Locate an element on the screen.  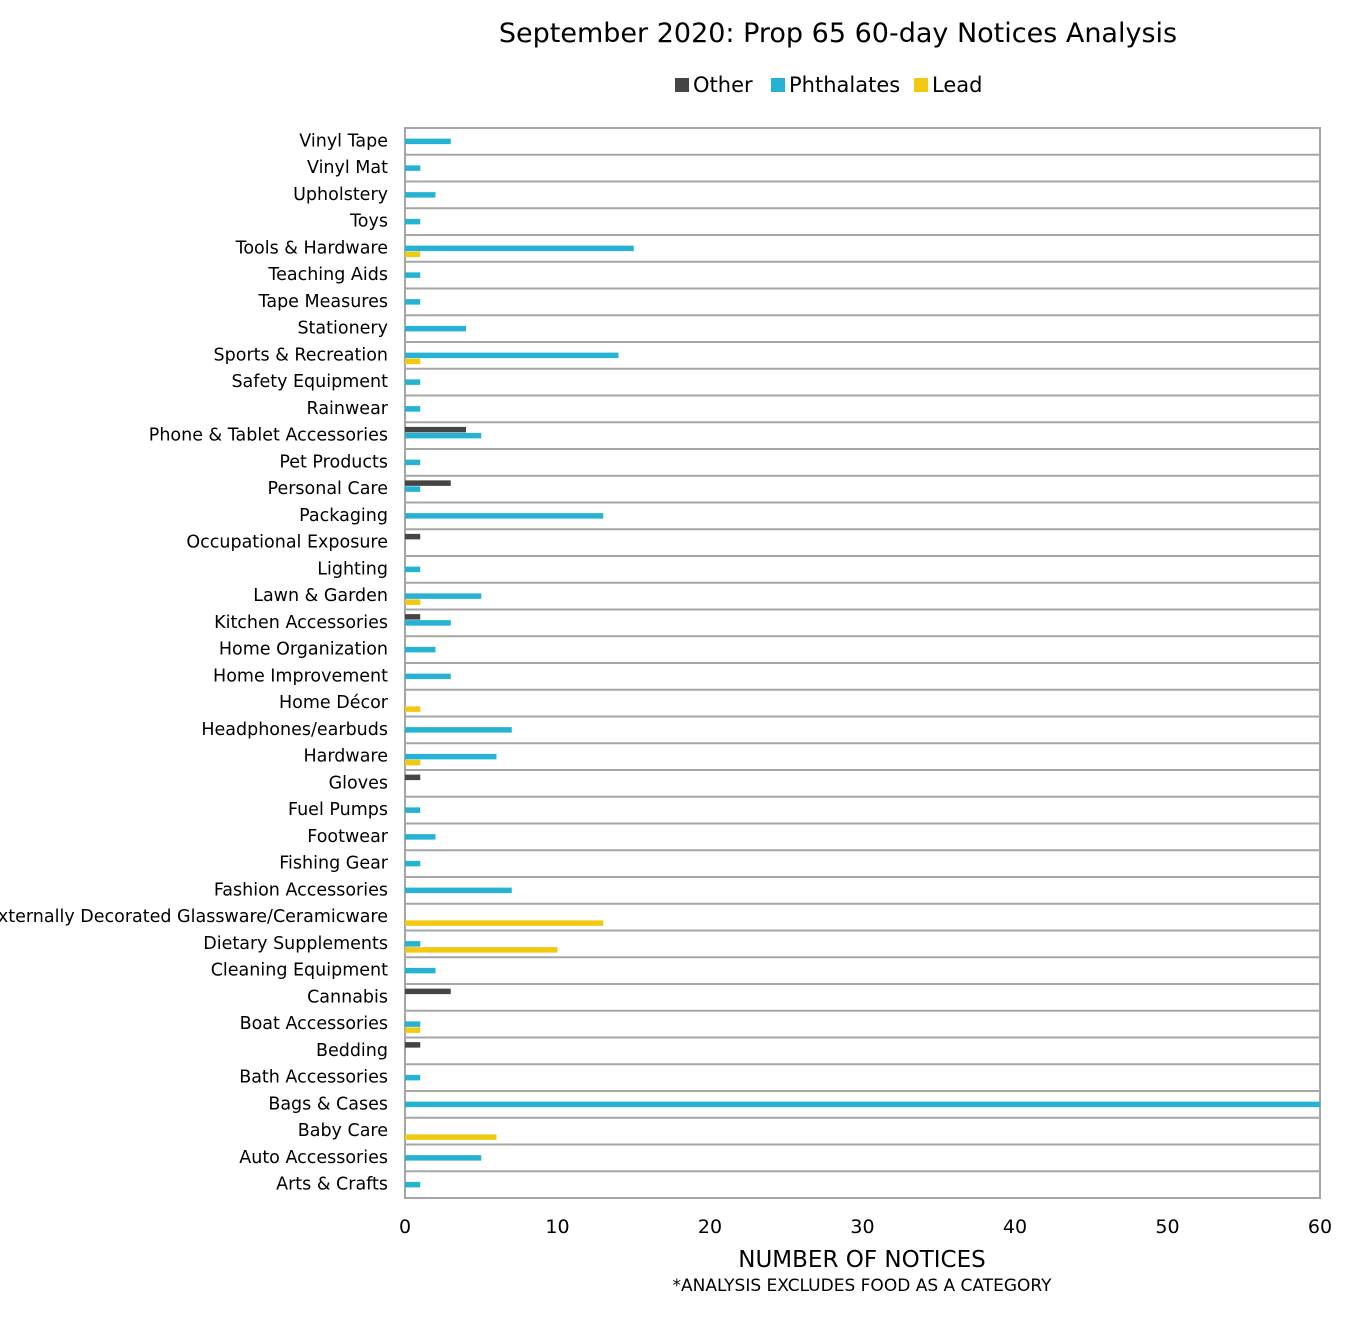
category-label: Auto Accessories is located at coordinates (313, 1158).